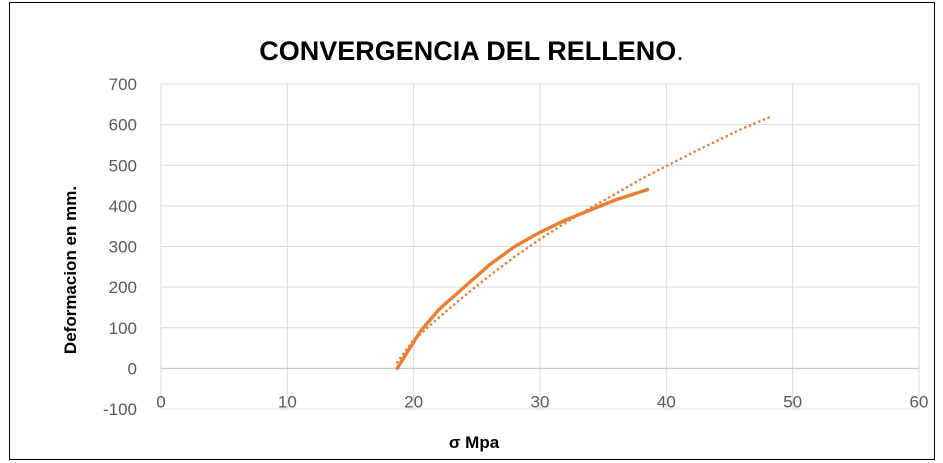 Image resolution: width=943 pixels, height=463 pixels. Describe the element at coordinates (123, 84) in the screenshot. I see `y-tick-label: 700` at that location.